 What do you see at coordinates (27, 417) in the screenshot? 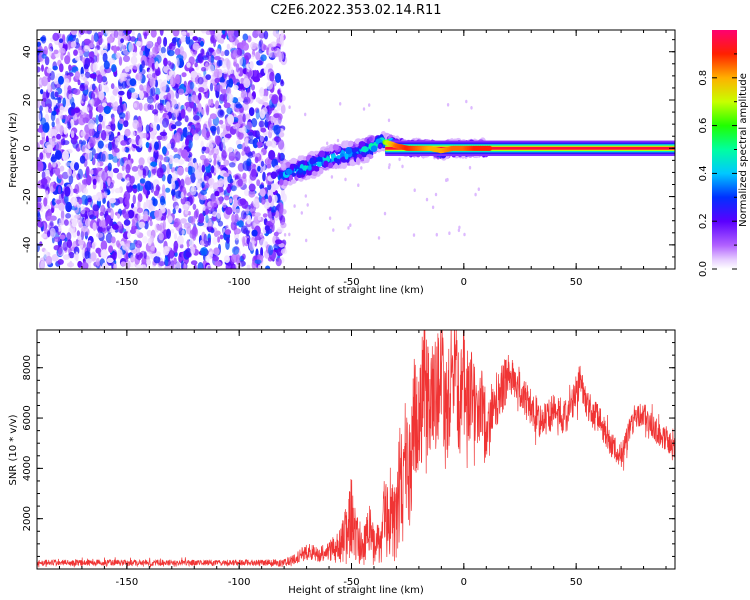
I see `y-tick-label: 6000` at bounding box center [27, 417].